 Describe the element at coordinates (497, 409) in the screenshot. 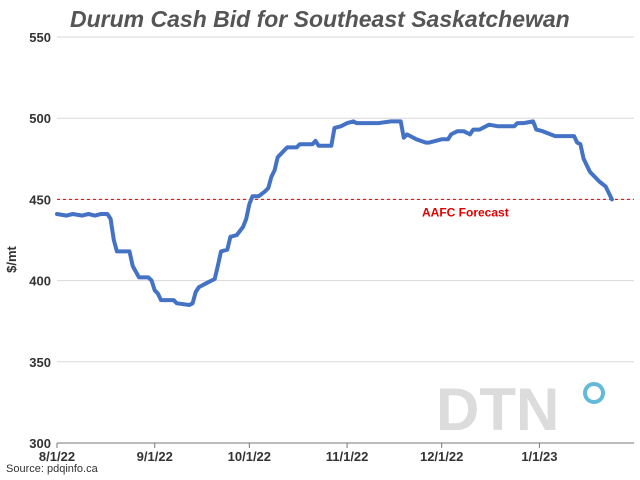

I see `dtn-watermark-logo: DTN` at that location.